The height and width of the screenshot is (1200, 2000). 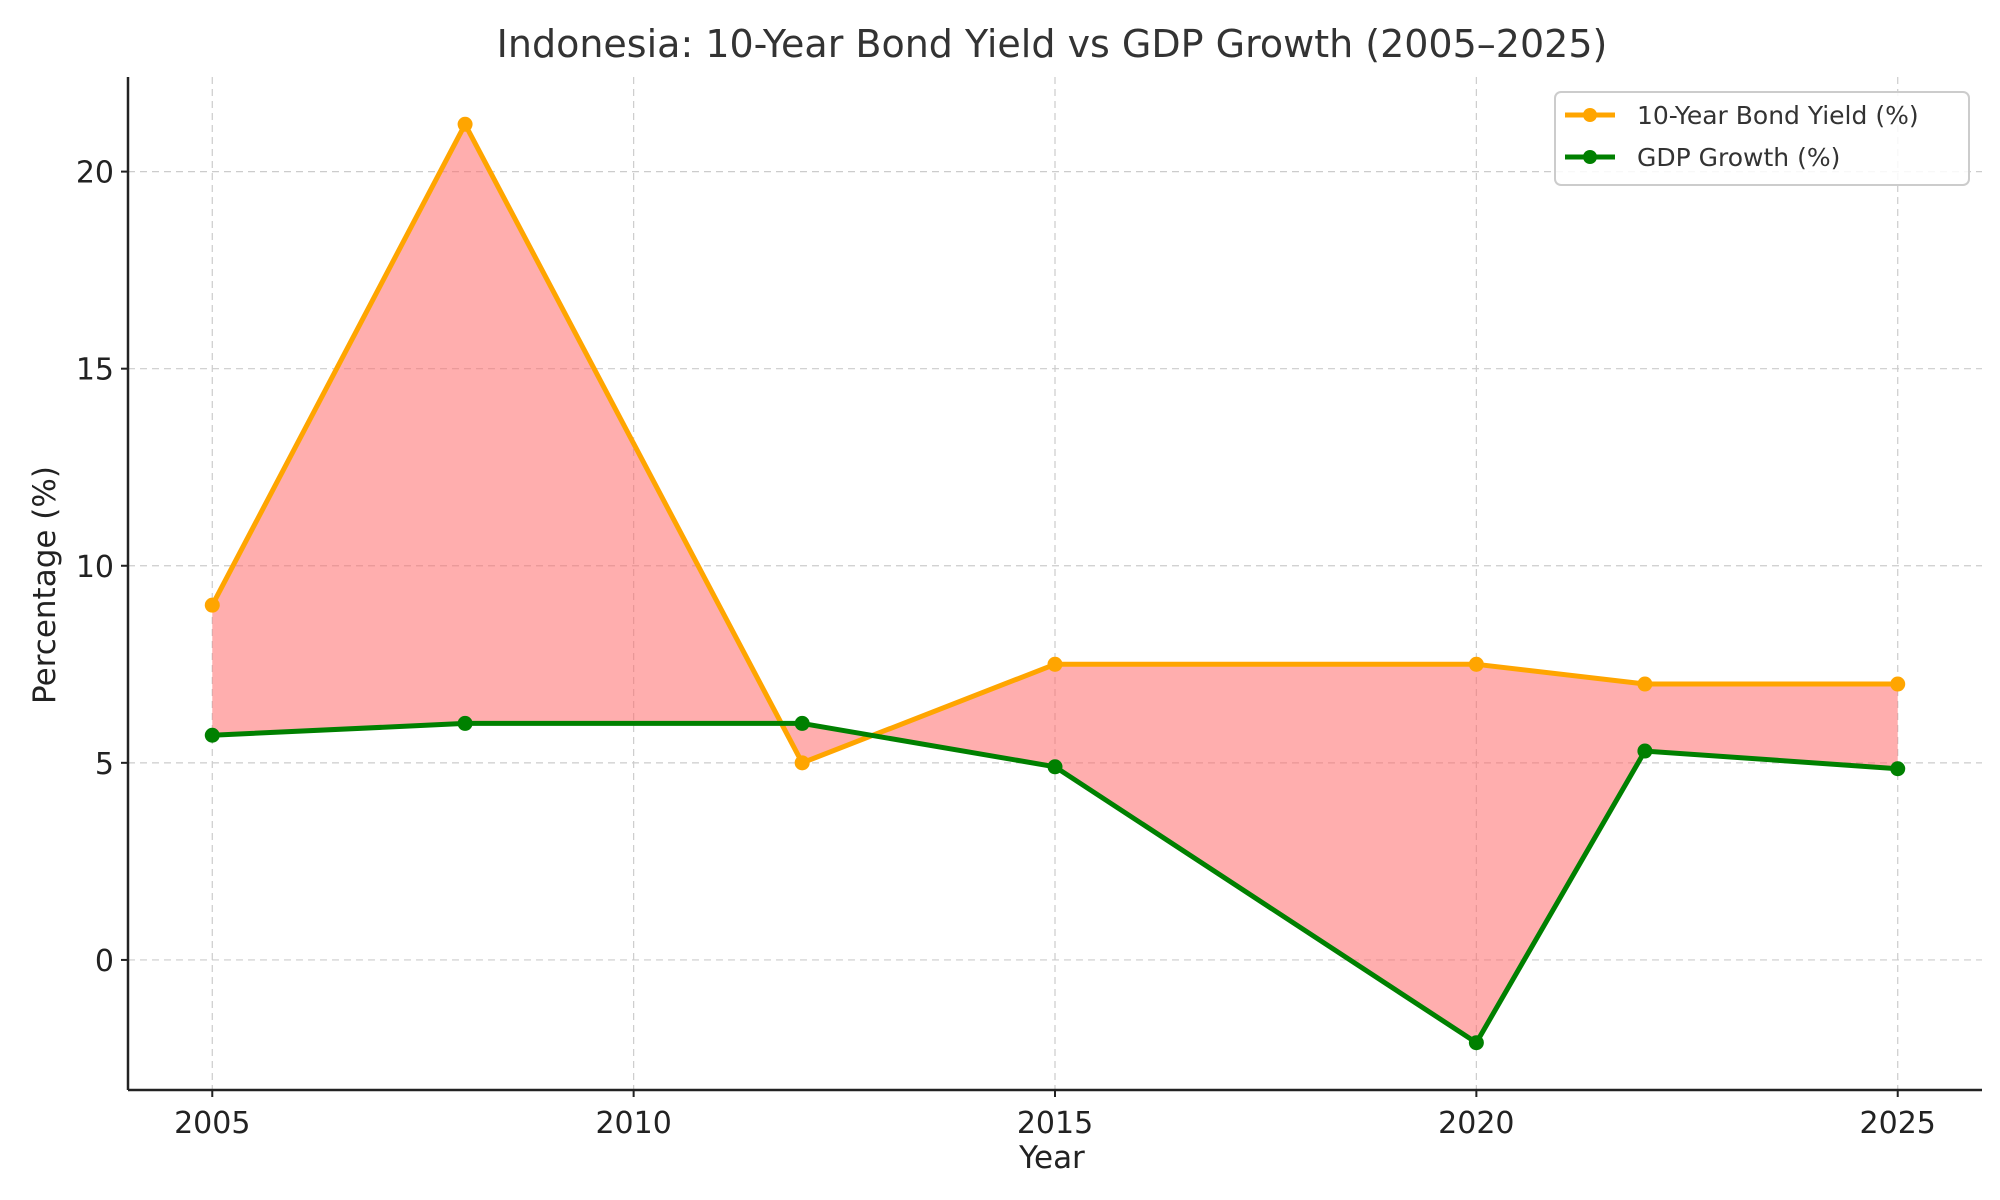 What do you see at coordinates (1898, 1123) in the screenshot?
I see `x-tick-label: 2025` at bounding box center [1898, 1123].